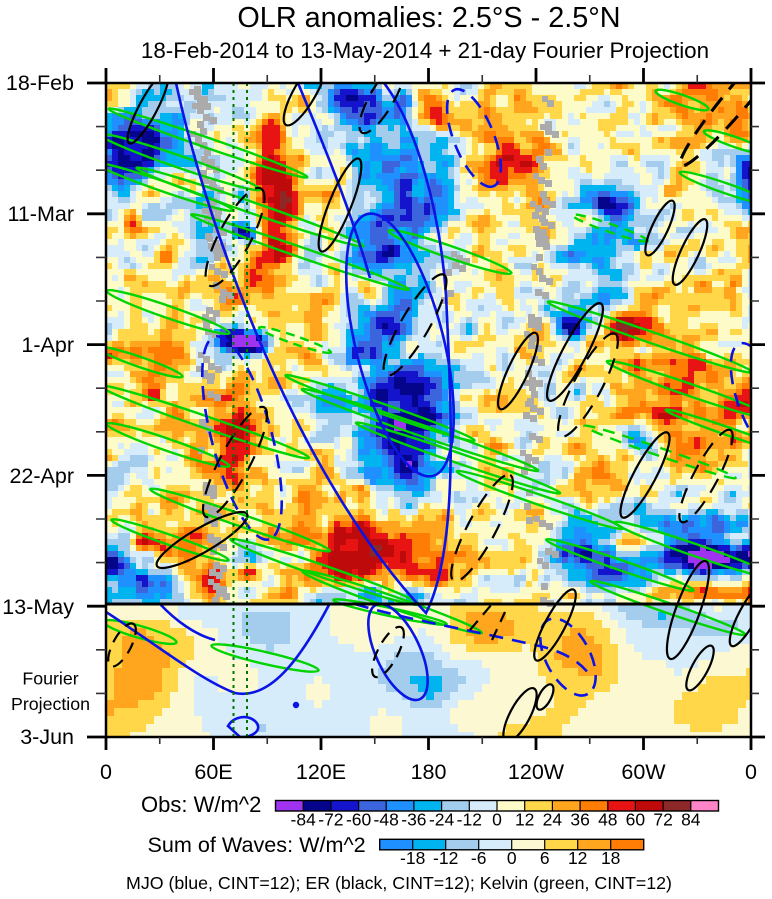 This screenshot has height=899, width=772. Describe the element at coordinates (691, 820) in the screenshot. I see `svg-text: 84` at that location.